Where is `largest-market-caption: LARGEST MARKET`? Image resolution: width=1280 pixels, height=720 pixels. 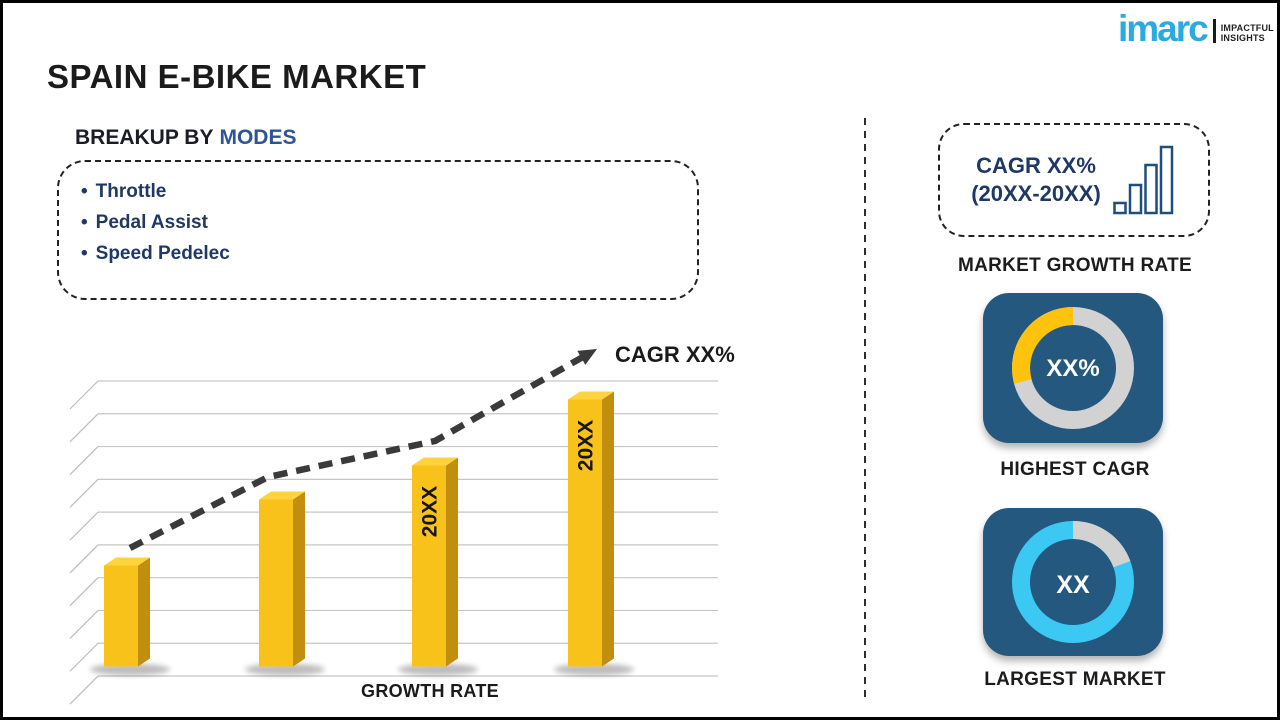
largest-market-caption: LARGEST MARKET is located at coordinates (1075, 679).